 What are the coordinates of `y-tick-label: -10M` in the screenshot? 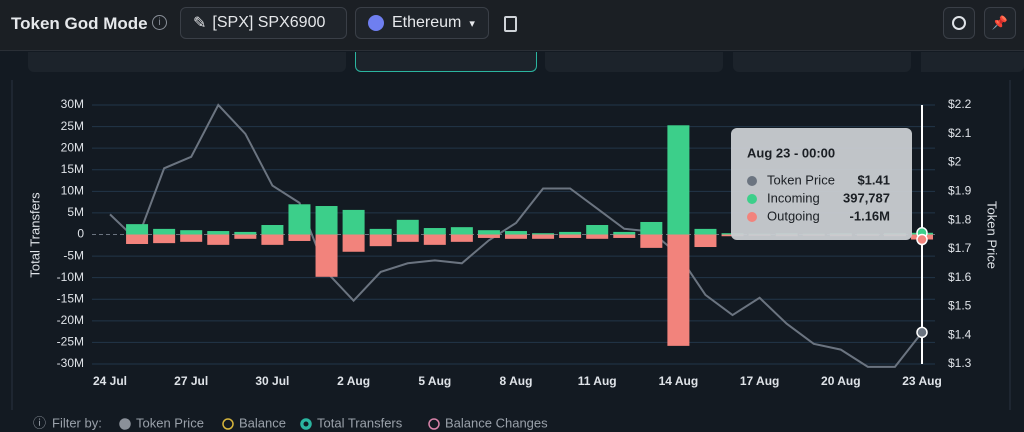 It's located at (70, 277).